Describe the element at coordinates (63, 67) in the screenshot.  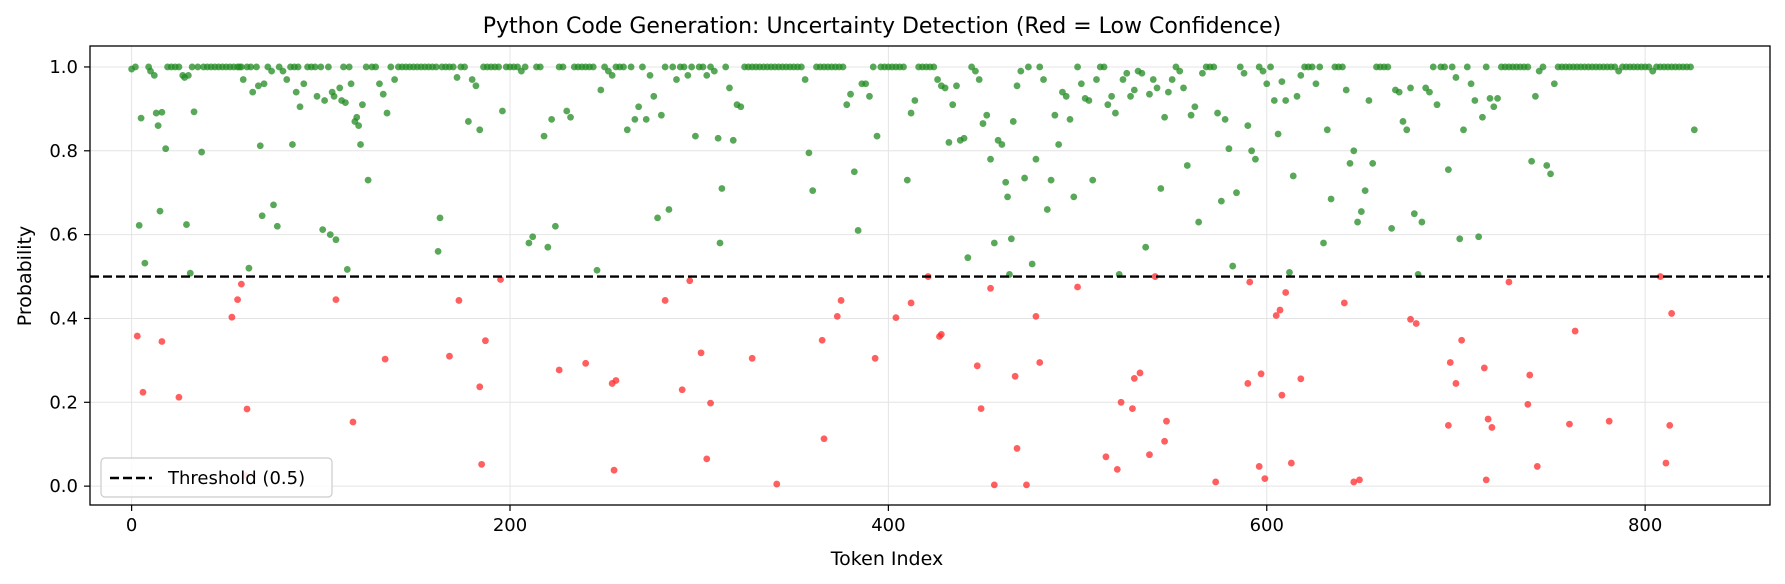
I see `y-tick-label: 1.0` at that location.